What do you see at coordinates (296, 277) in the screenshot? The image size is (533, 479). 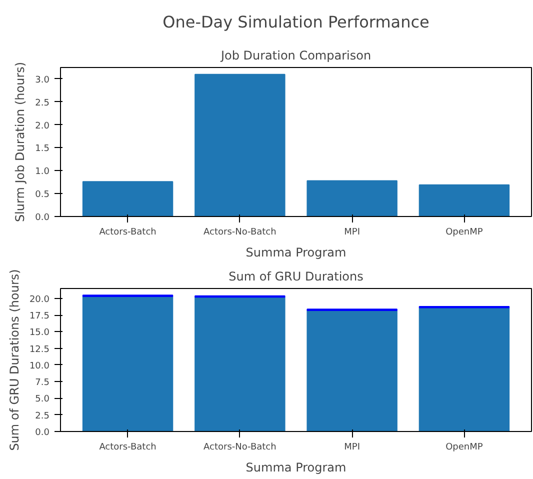 I see `chart-subtitle: Sum of GRU Durations` at bounding box center [296, 277].